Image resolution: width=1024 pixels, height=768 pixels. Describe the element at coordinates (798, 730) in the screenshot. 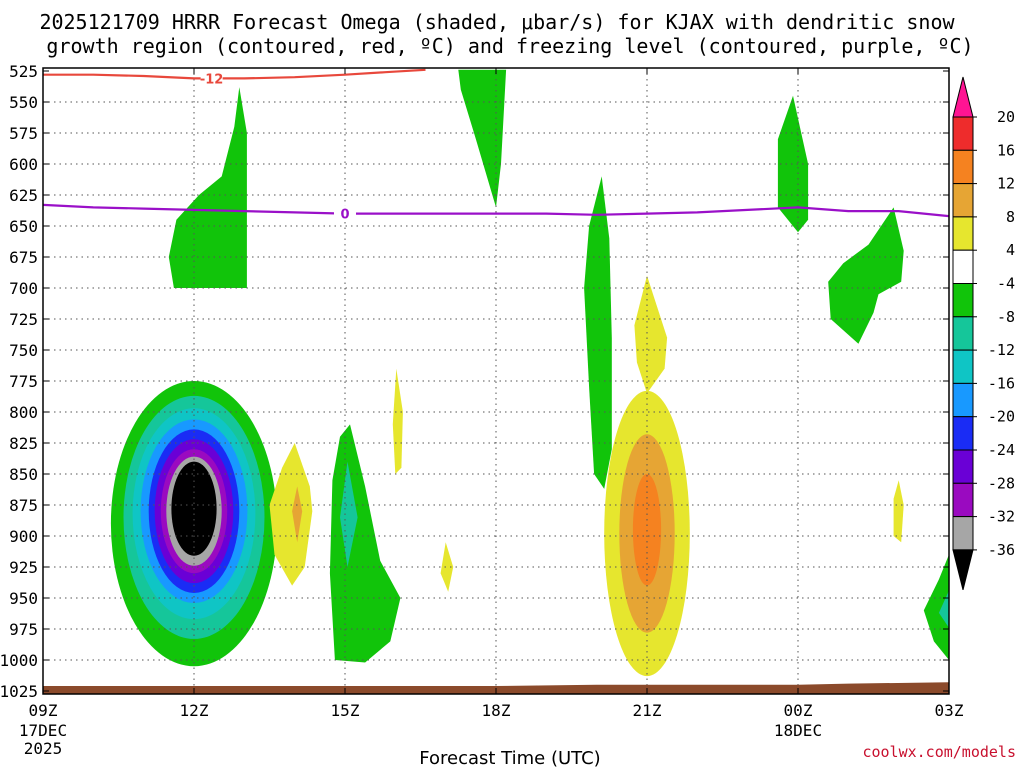

I see `x-tick-date: 18DEC` at that location.